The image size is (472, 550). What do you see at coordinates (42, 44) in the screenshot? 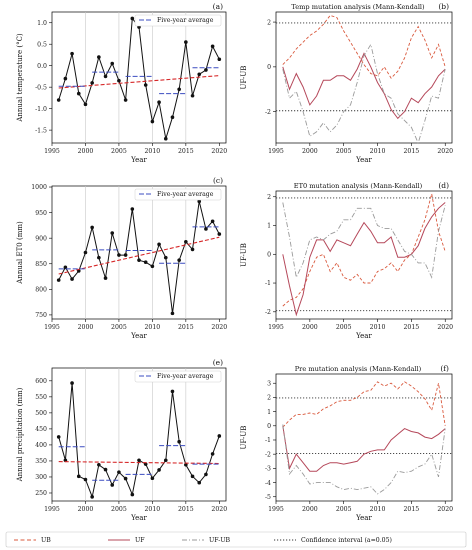
I see `y-tick-label: 0.5` at bounding box center [42, 44].